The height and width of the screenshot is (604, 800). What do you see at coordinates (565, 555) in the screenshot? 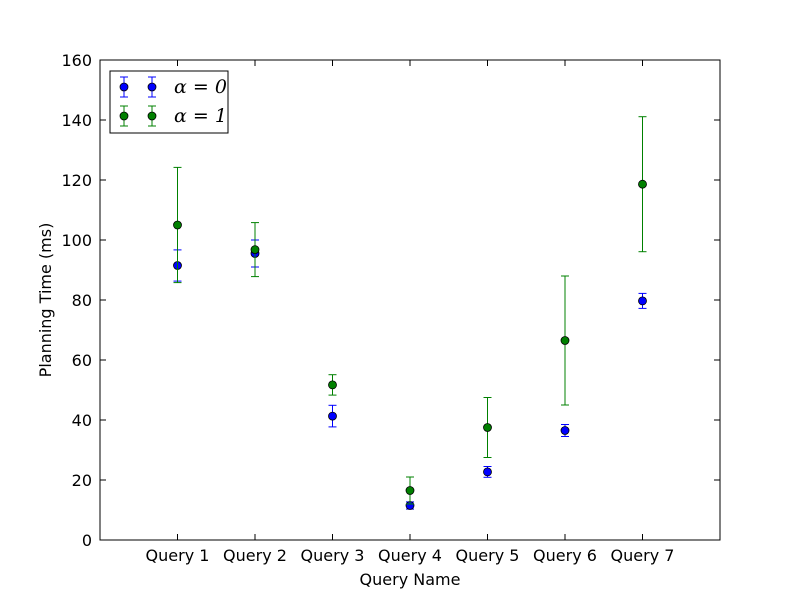
I see `x-tick-label: Query 6` at bounding box center [565, 555].